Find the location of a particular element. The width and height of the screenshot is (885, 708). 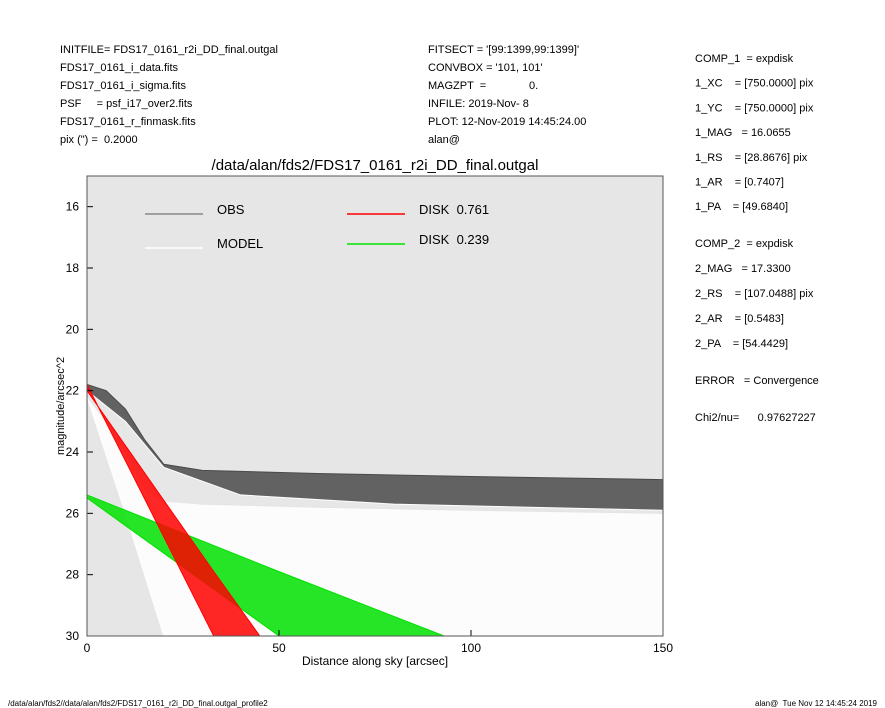

component-line: 1_PA = [49.6840] is located at coordinates (741, 207).